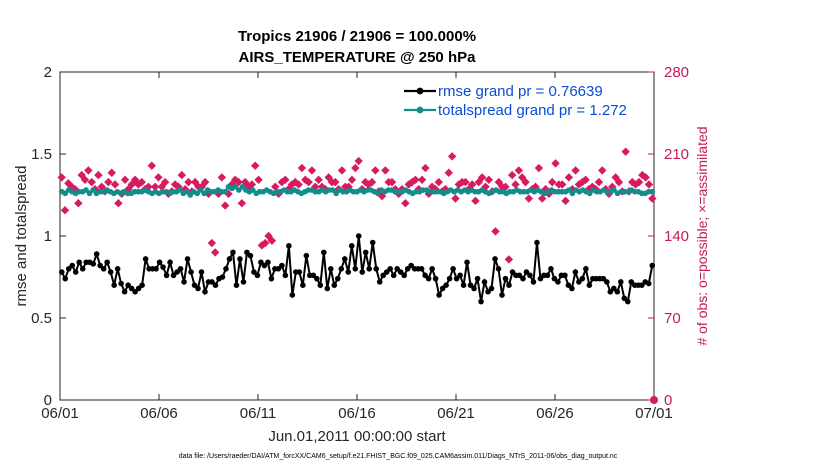 The image size is (830, 470). I want to click on totalspread-point, so click(225, 191).